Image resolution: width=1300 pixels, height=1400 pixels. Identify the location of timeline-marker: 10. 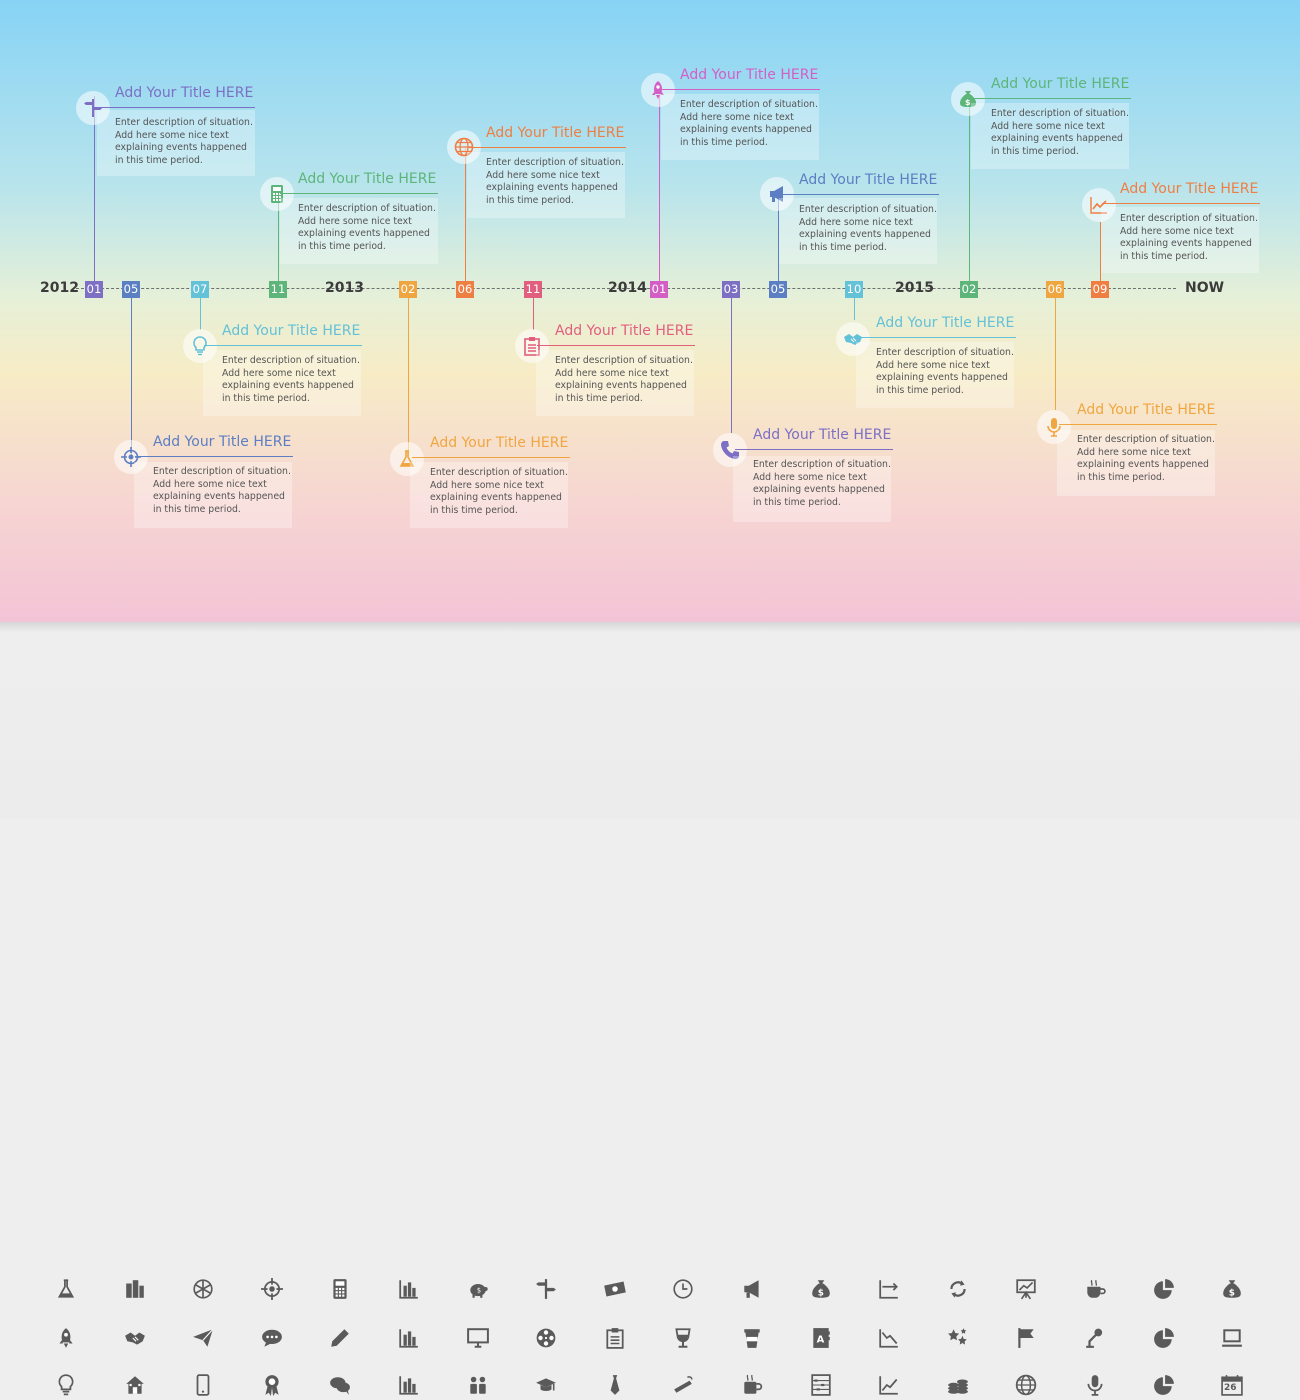
(854, 289).